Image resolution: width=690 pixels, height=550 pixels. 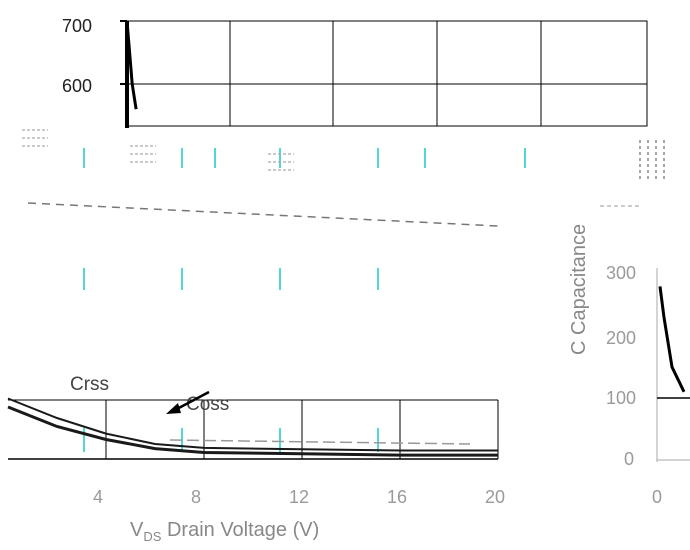 I want to click on right-ytick-label: 0, so click(x=629, y=459).